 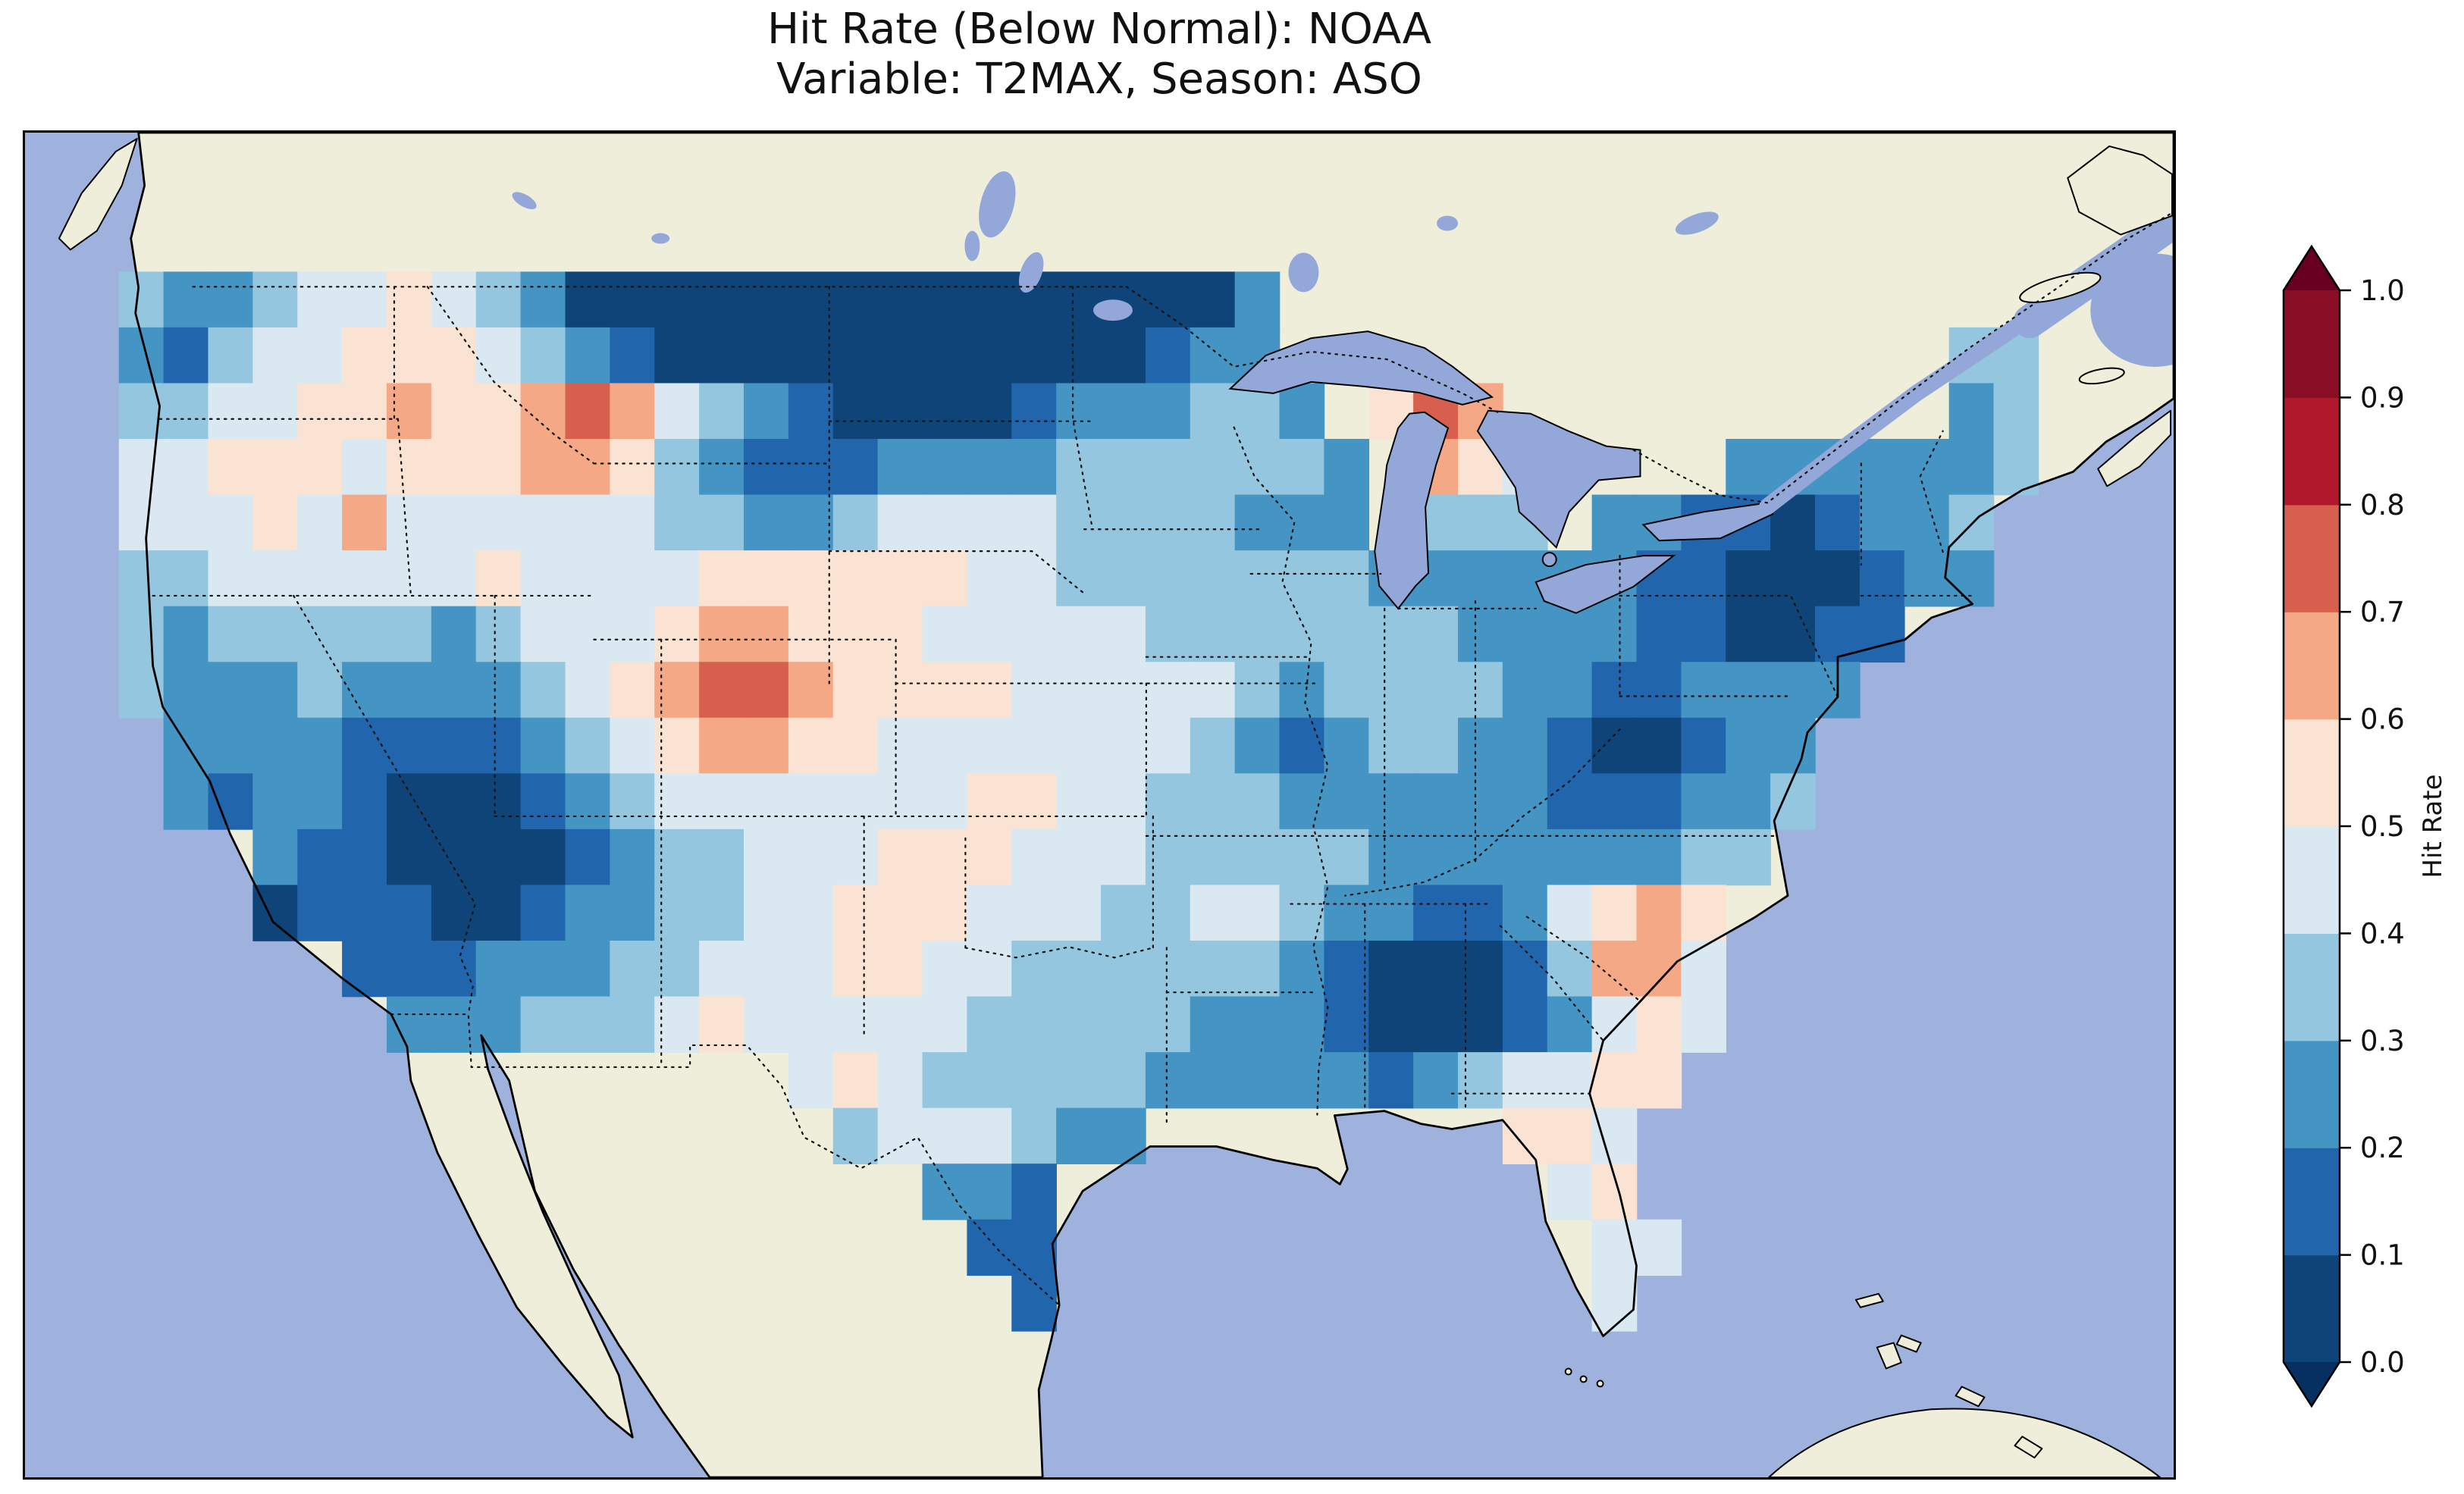 I want to click on colorbar-tick-label: 0.1, so click(x=2382, y=1255).